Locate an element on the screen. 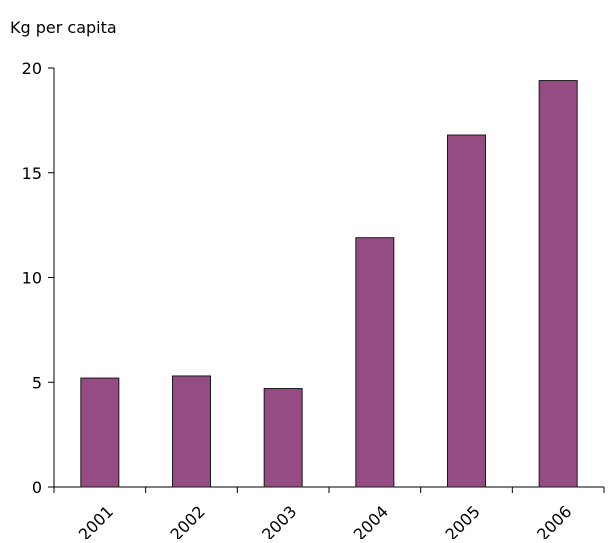  y-tick-label: 20 is located at coordinates (32, 68).